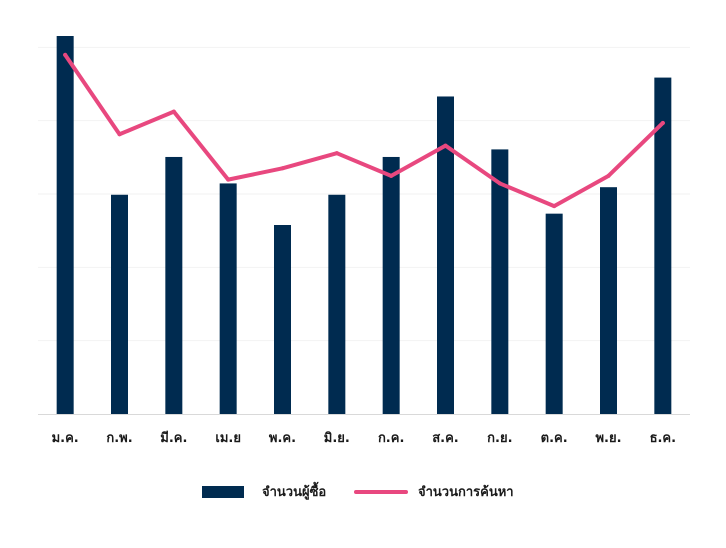 This screenshot has width=726, height=548. Describe the element at coordinates (391, 438) in the screenshot. I see `x-tick-label: ก.ค.` at that location.